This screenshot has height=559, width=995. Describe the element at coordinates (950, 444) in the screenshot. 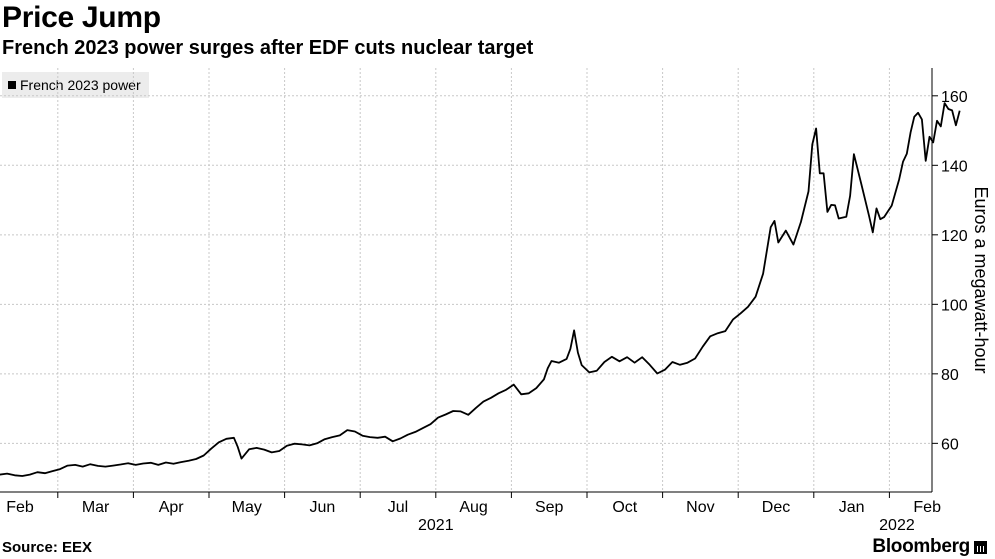

I see `y-tick-label: 60` at that location.